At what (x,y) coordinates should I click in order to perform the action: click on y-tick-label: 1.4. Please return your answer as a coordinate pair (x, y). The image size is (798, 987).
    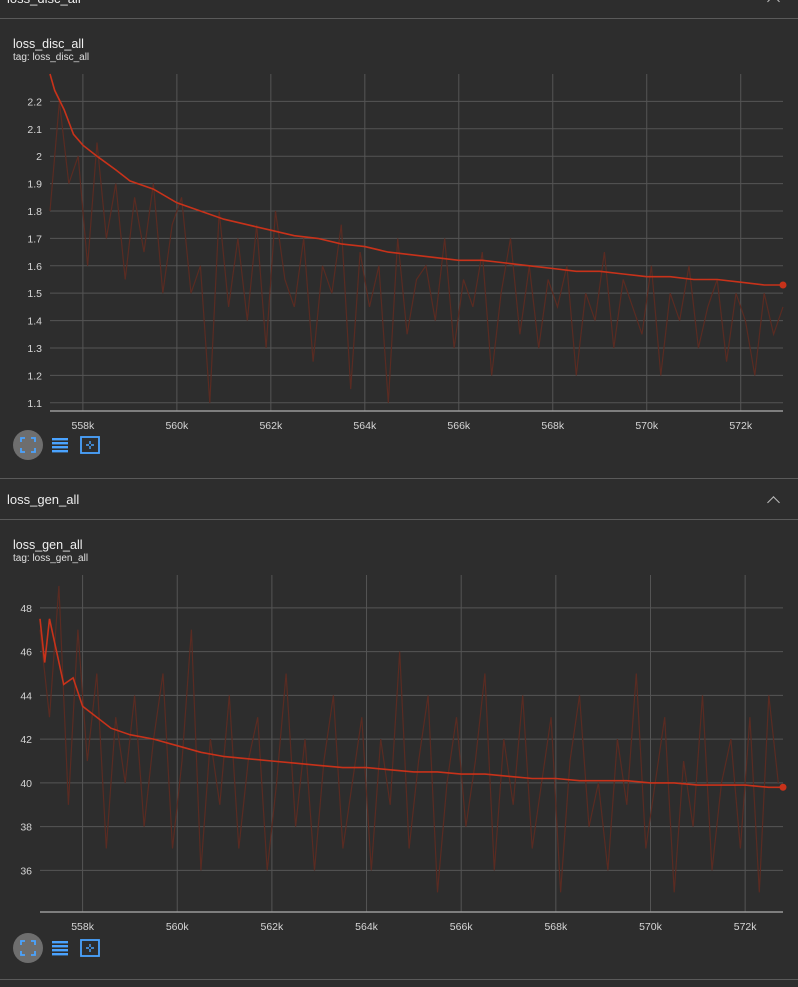
    Looking at the image, I should click on (34, 322).